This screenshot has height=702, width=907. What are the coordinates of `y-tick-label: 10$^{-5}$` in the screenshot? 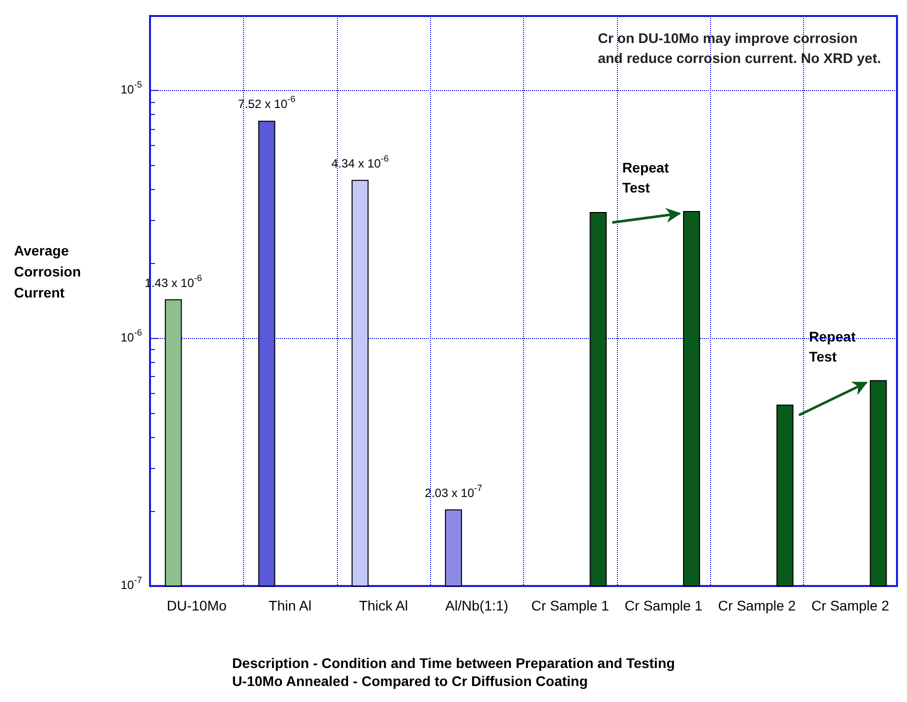 It's located at (131, 88).